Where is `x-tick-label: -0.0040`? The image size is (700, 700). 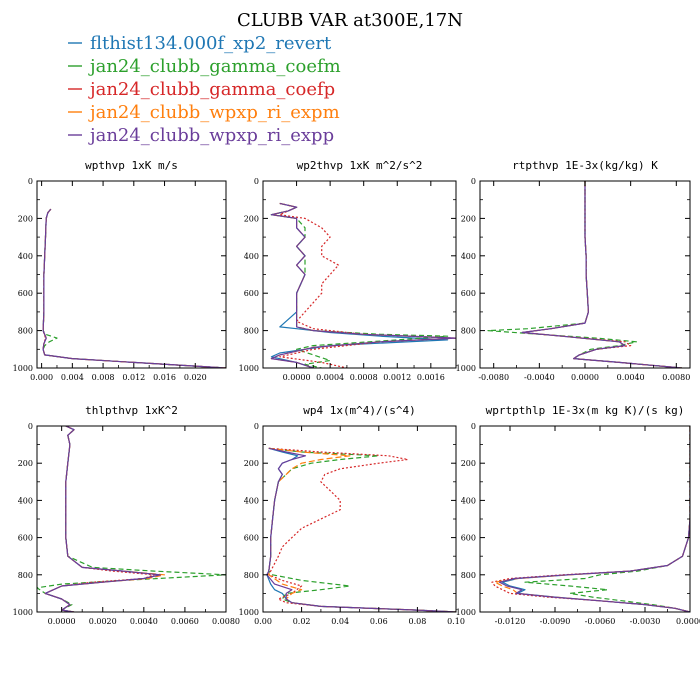 x-tick-label: -0.0040 is located at coordinates (539, 377).